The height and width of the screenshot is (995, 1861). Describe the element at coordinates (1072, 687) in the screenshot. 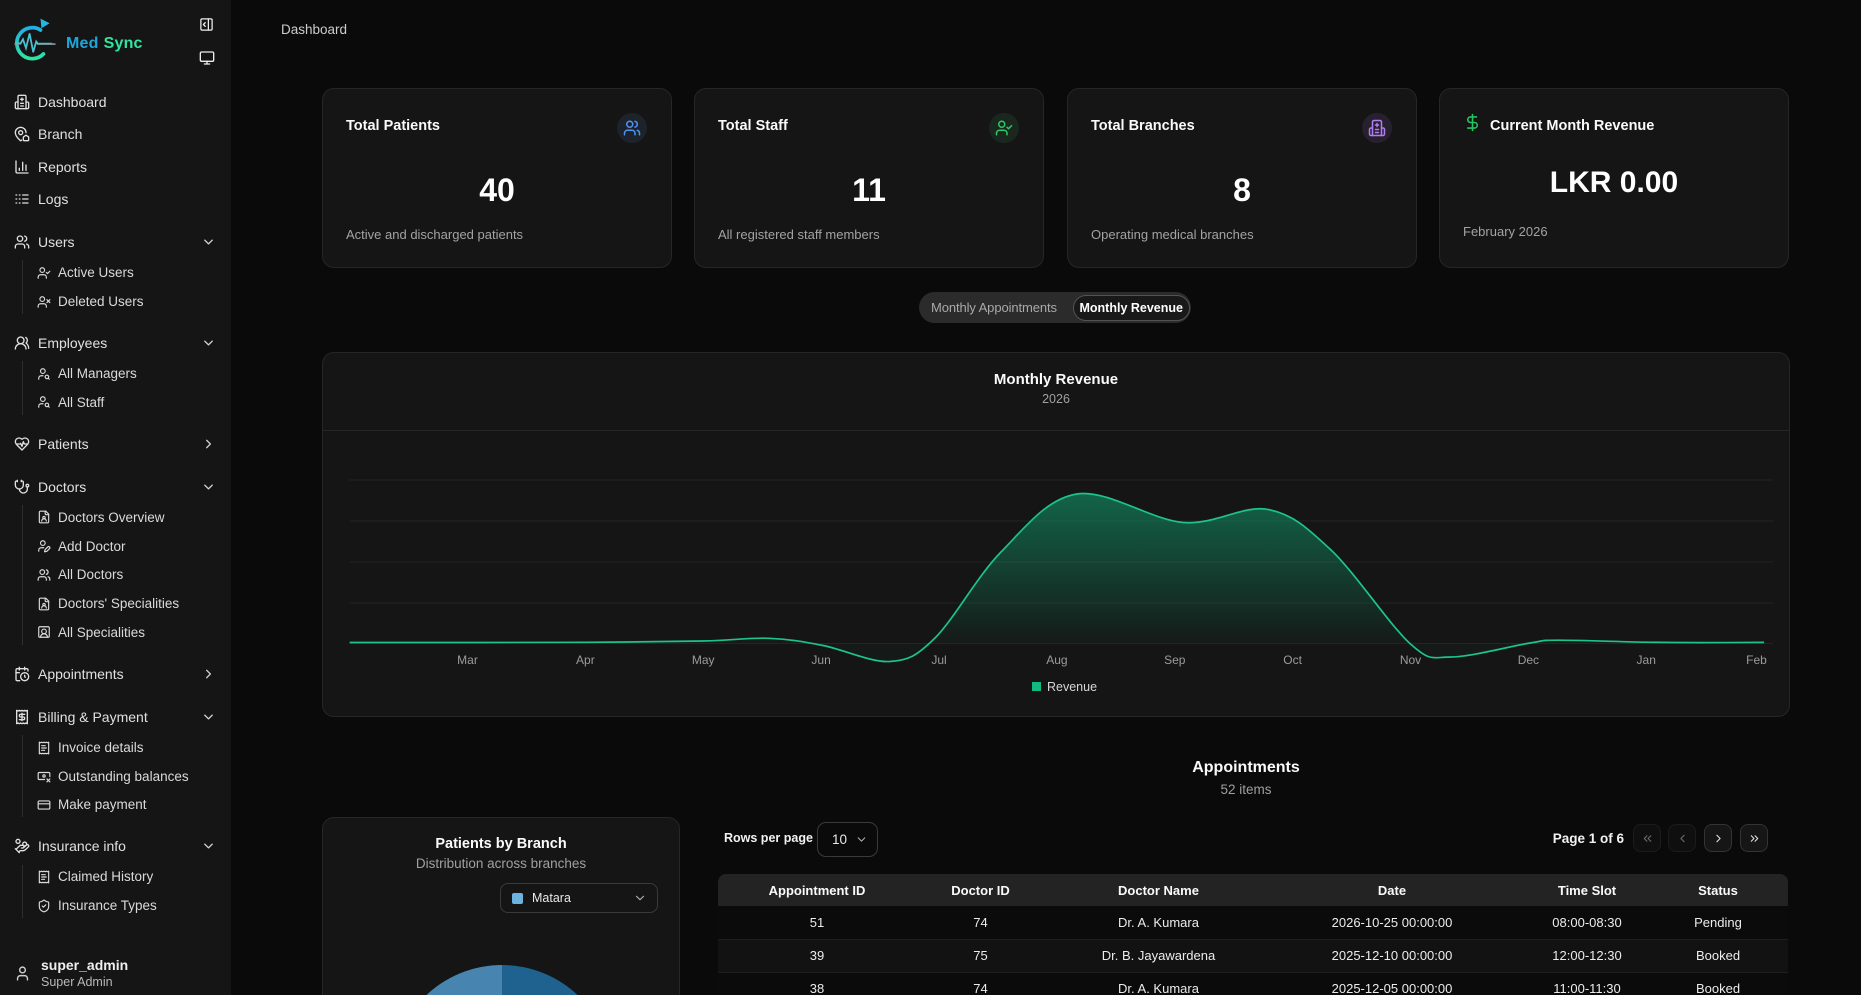

I see `svg-text: Revenue` at that location.